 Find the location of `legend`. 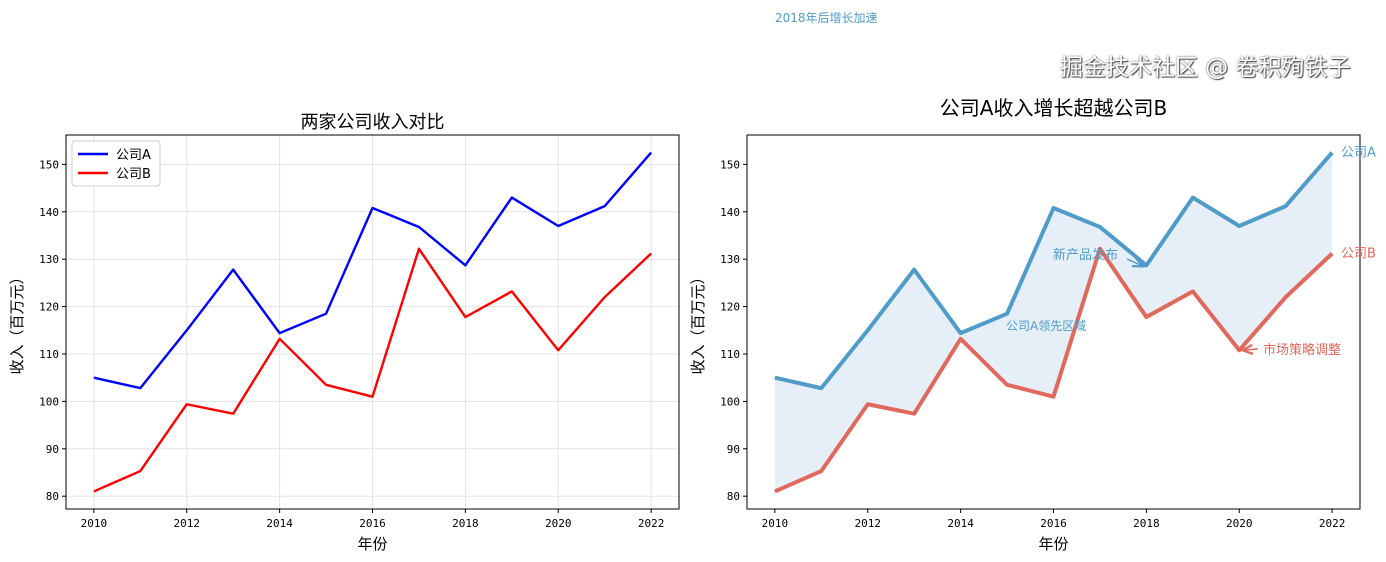

legend is located at coordinates (116, 163).